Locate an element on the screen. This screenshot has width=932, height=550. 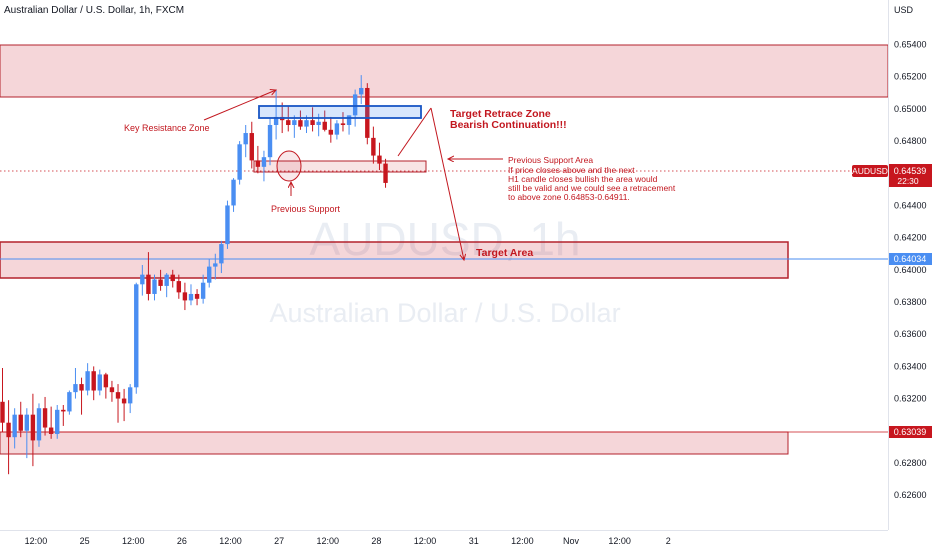
level-tag-63039-text: 0.63039 is located at coordinates (910, 432).